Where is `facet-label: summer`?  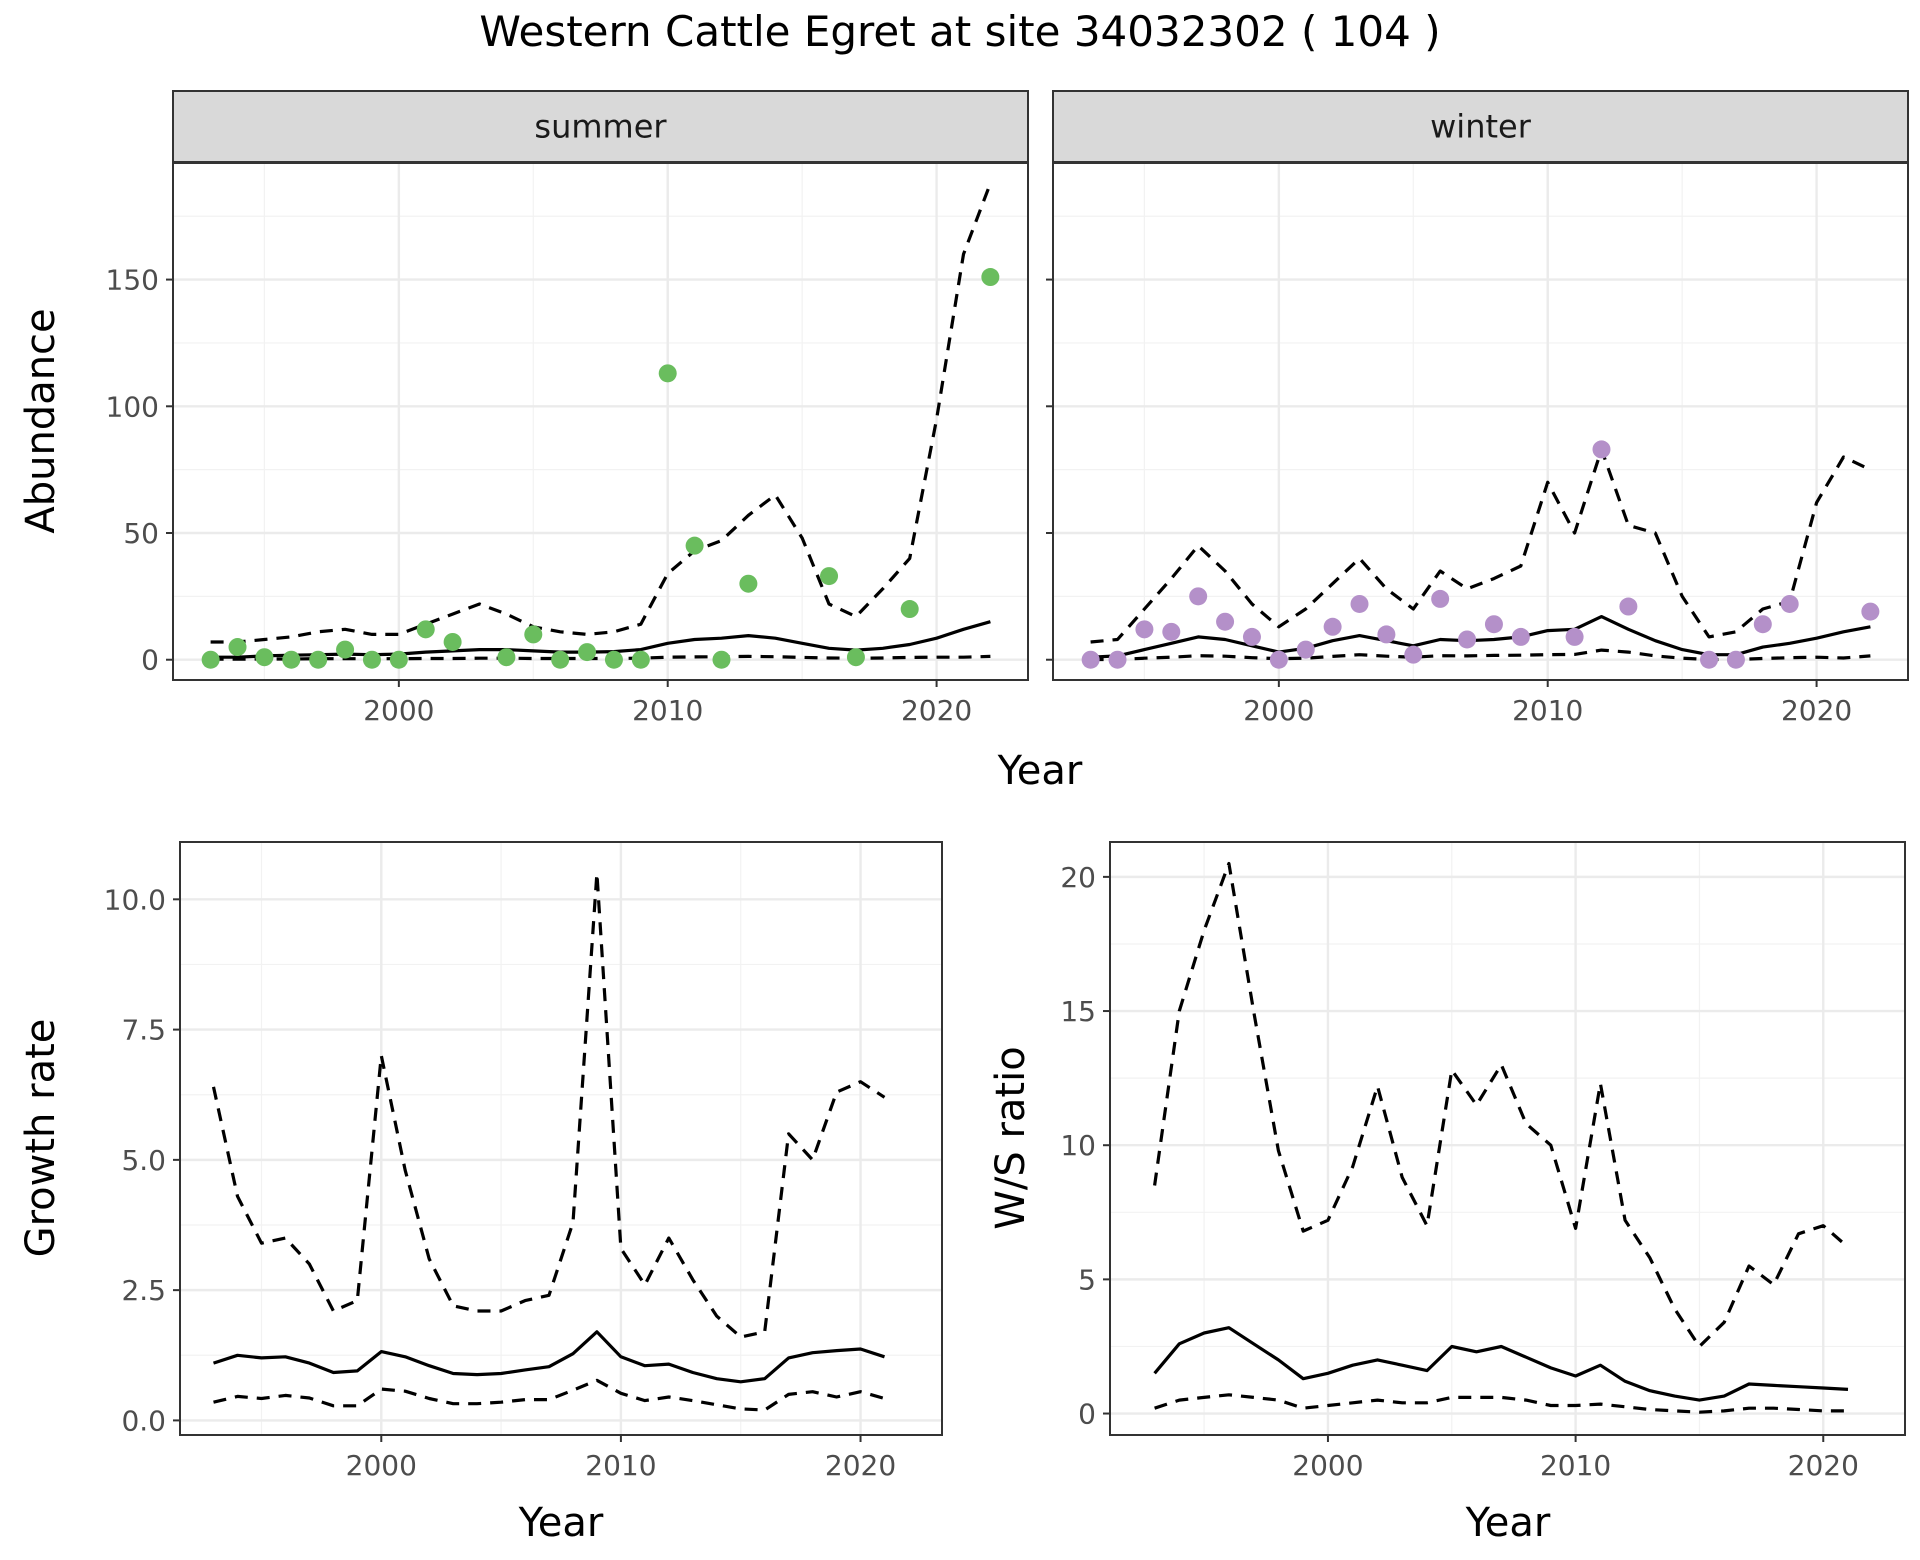 facet-label: summer is located at coordinates (600, 127).